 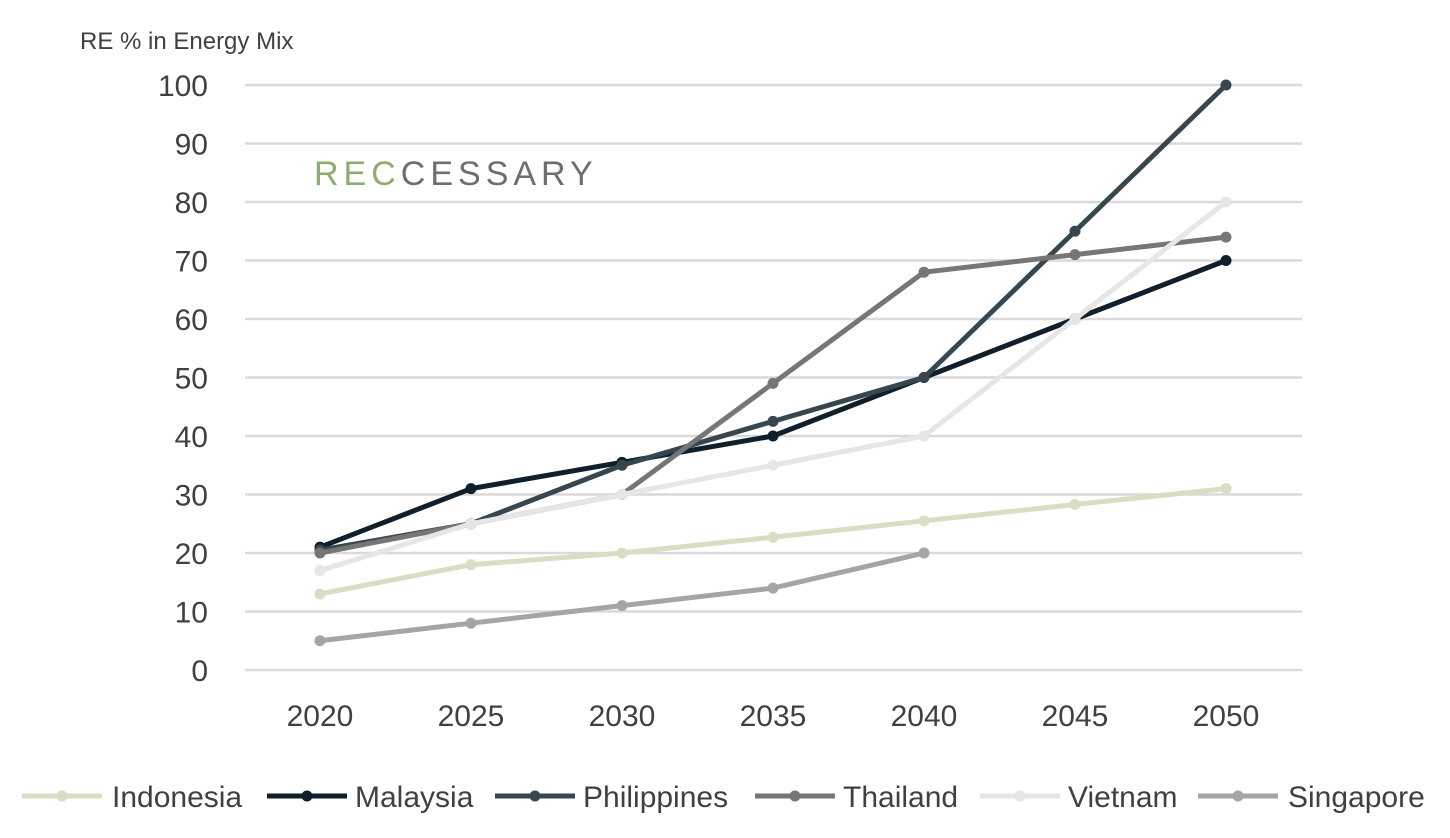 I want to click on y-tick-label: 60, so click(x=191, y=320).